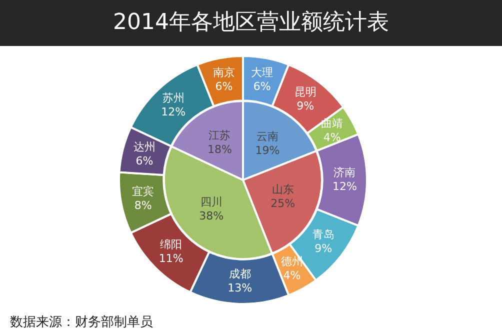 The height and width of the screenshot is (334, 502). I want to click on slice-label: 宜宾, so click(143, 191).